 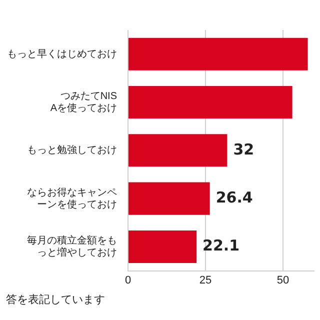 What do you see at coordinates (234, 197) in the screenshot?
I see `data-label: 26.4` at bounding box center [234, 197].